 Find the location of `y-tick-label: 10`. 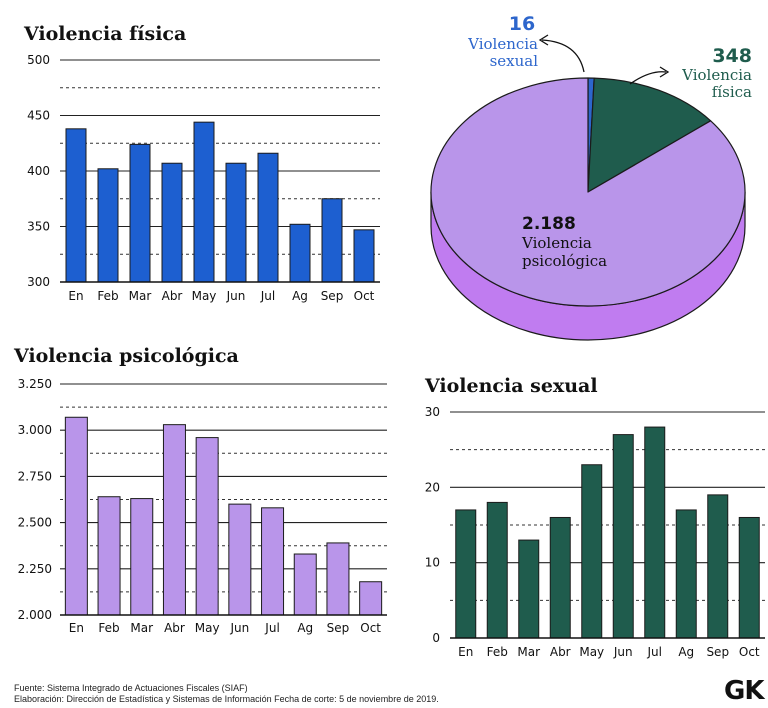

y-tick-label: 10 is located at coordinates (432, 563).